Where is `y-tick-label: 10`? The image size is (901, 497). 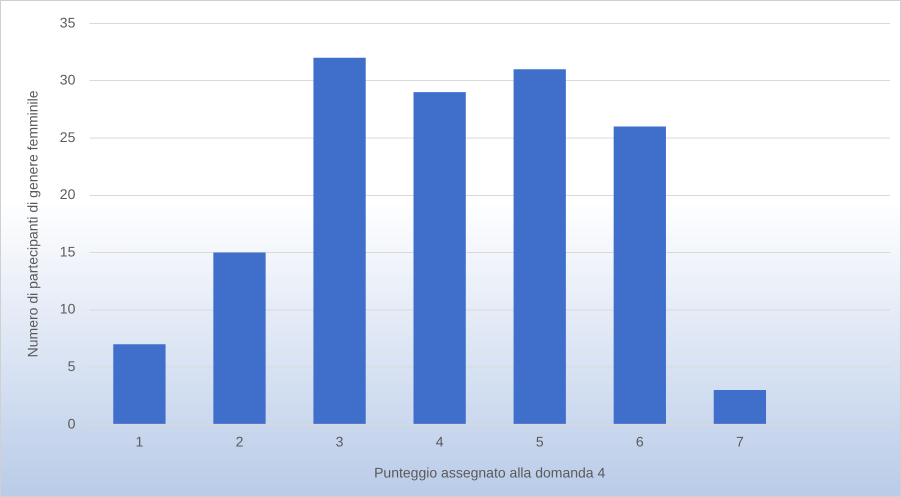
y-tick-label: 10 is located at coordinates (68, 308).